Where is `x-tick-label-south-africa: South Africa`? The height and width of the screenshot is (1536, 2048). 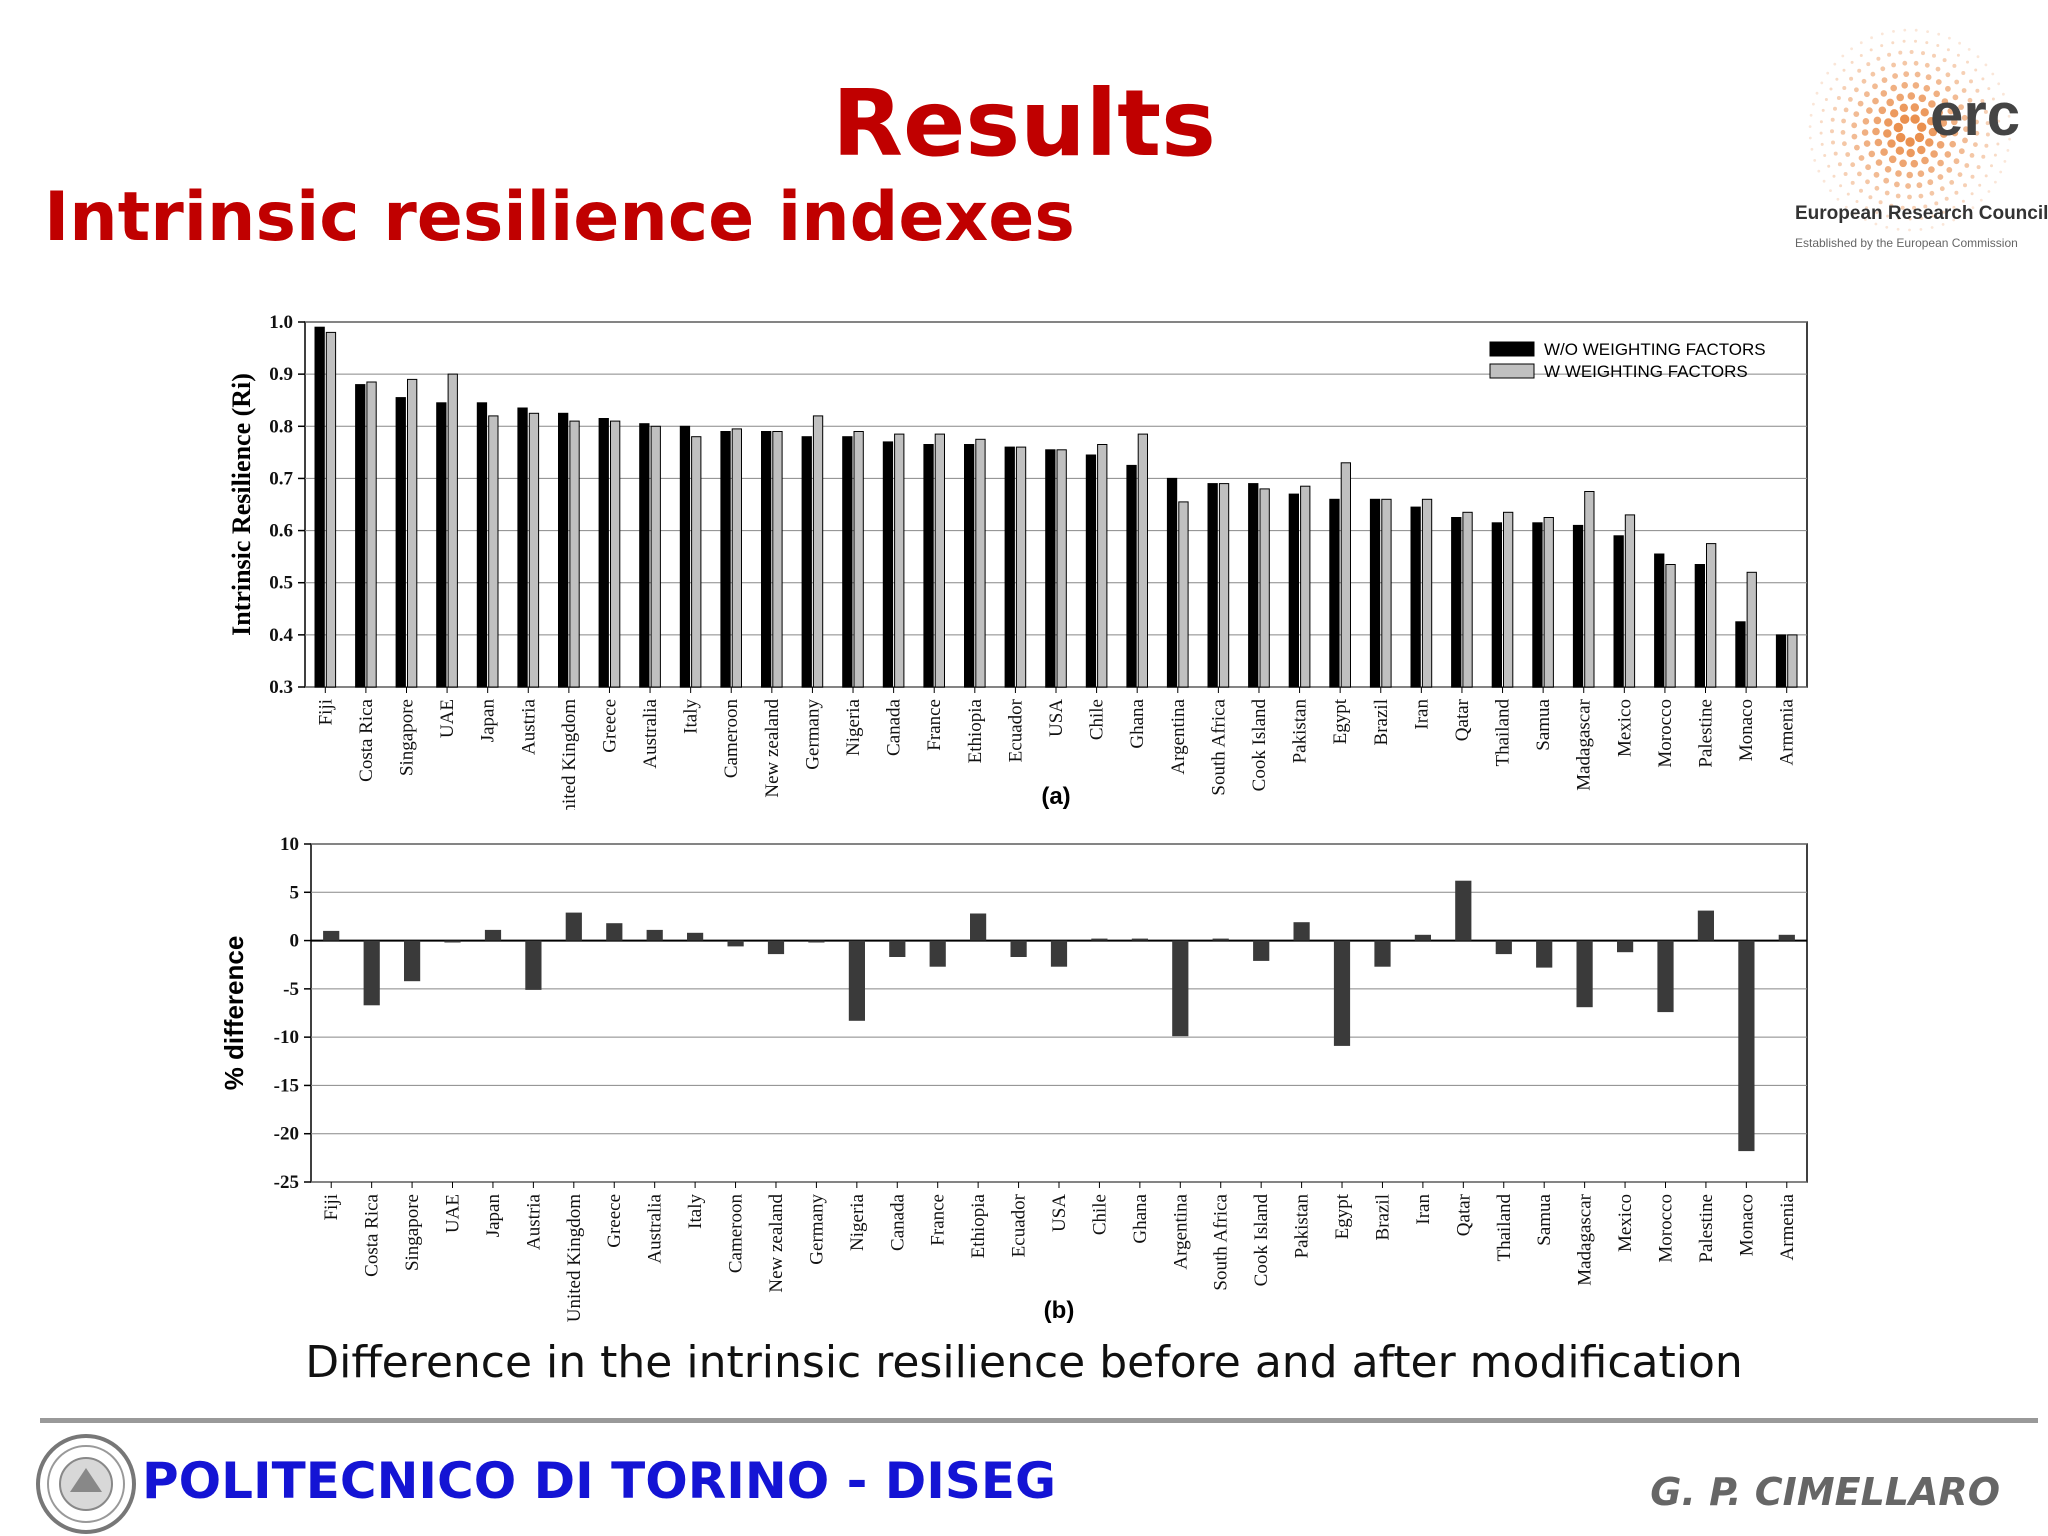
x-tick-label-south-africa: South Africa is located at coordinates (1221, 1241).